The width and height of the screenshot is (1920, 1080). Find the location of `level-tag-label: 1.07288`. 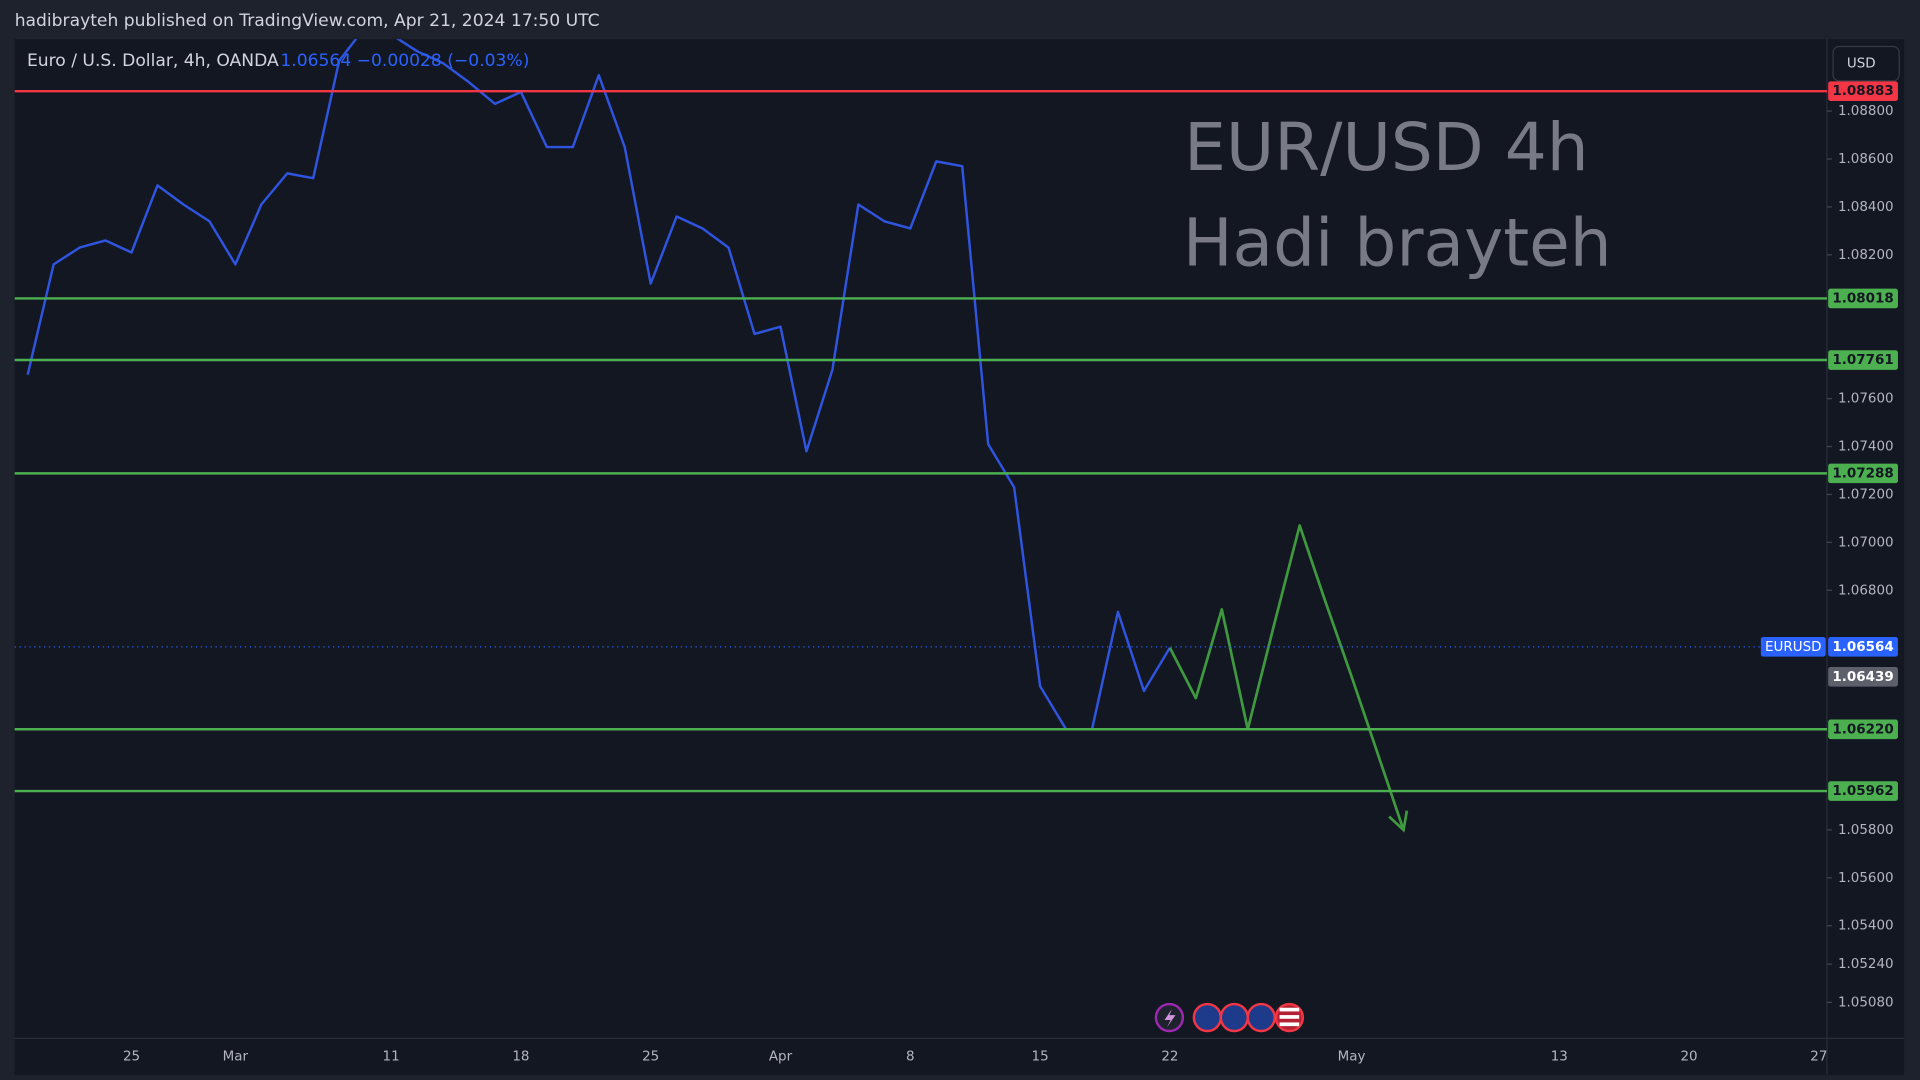

level-tag-label: 1.07288 is located at coordinates (1862, 473).